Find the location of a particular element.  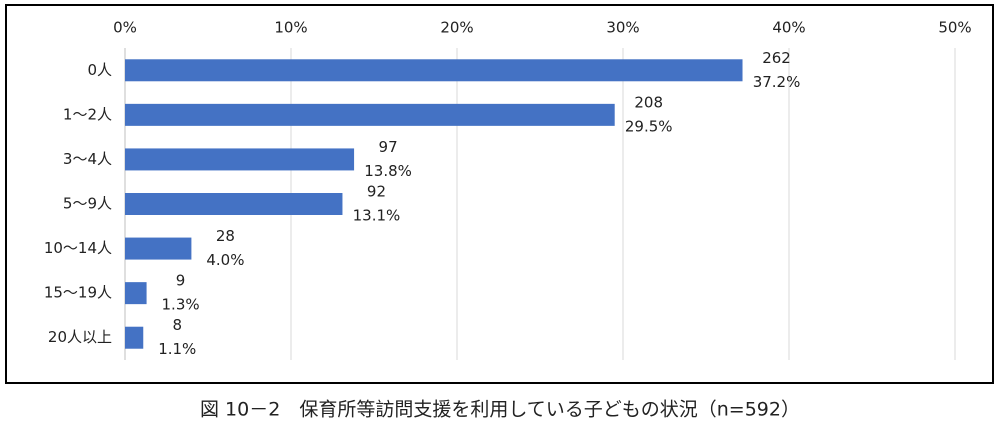

y-tick-label: 0人 is located at coordinates (99, 70).